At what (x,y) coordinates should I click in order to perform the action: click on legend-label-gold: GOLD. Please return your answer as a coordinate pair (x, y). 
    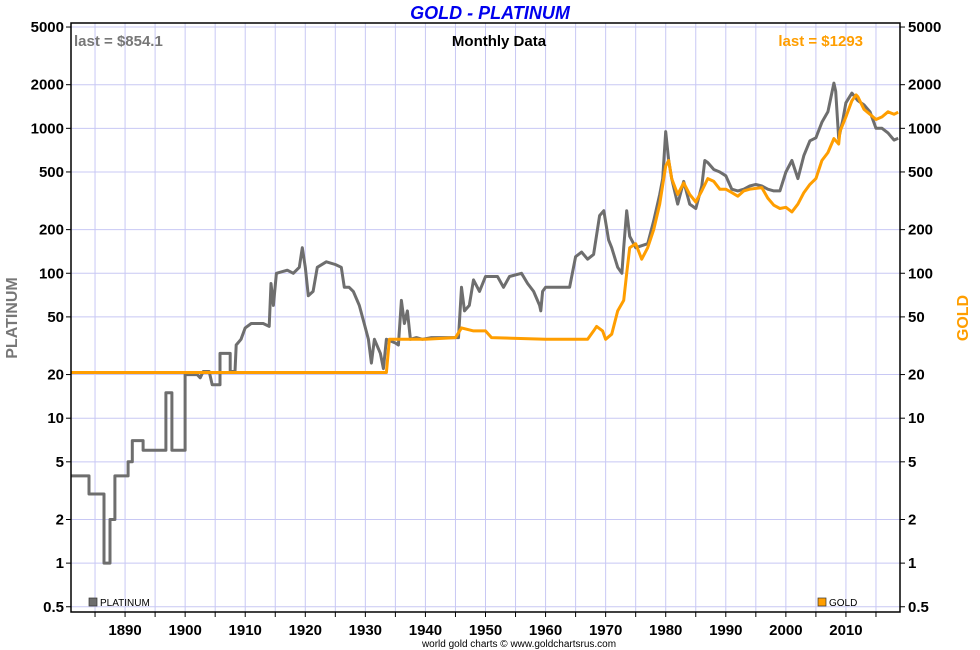
    Looking at the image, I should click on (843, 603).